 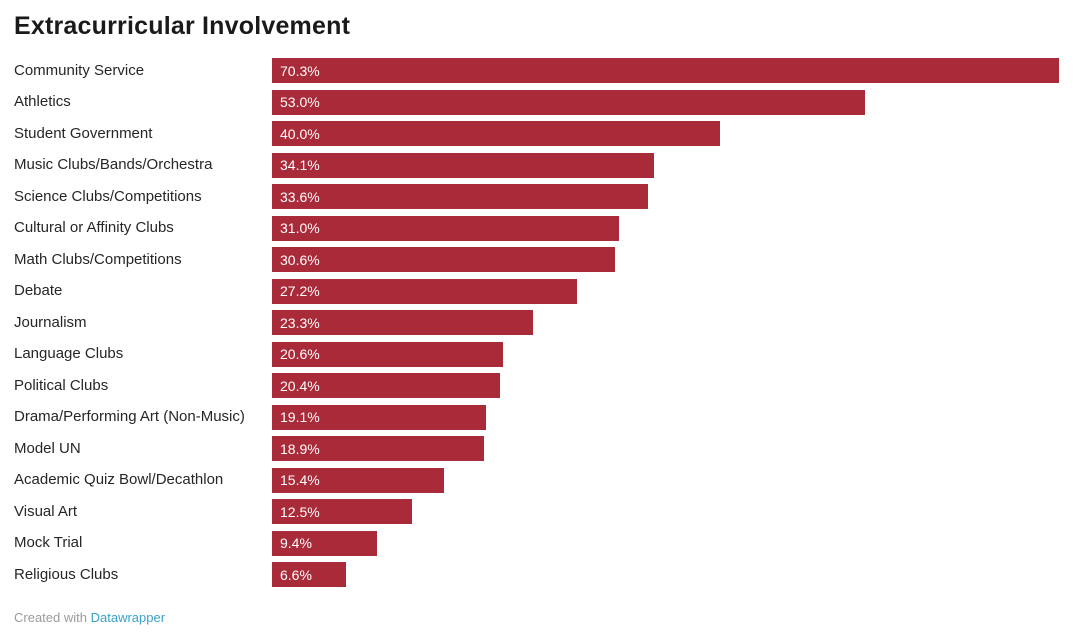 I want to click on bar: 9.4%, so click(x=325, y=543).